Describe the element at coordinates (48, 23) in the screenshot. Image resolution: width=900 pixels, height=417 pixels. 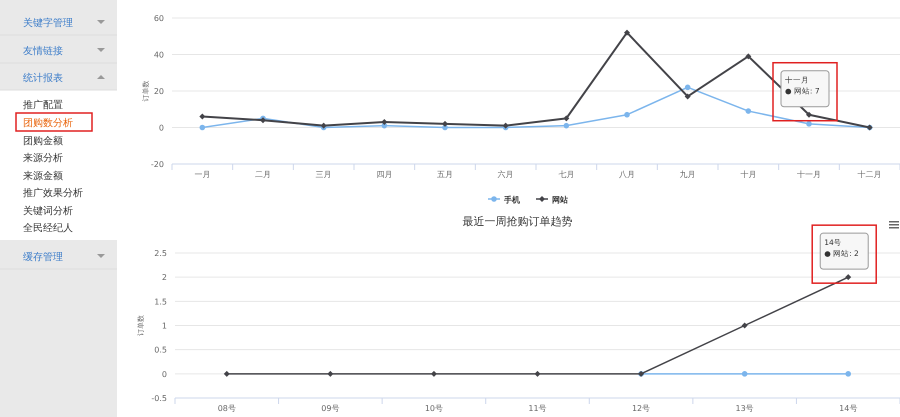
I see `text: 关键字管理` at that location.